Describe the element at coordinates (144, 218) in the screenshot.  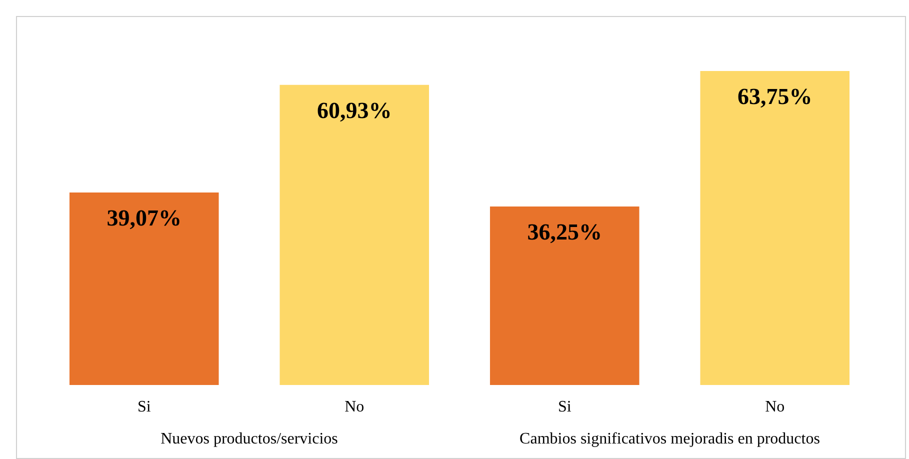
I see `data-label: 39,07%` at that location.